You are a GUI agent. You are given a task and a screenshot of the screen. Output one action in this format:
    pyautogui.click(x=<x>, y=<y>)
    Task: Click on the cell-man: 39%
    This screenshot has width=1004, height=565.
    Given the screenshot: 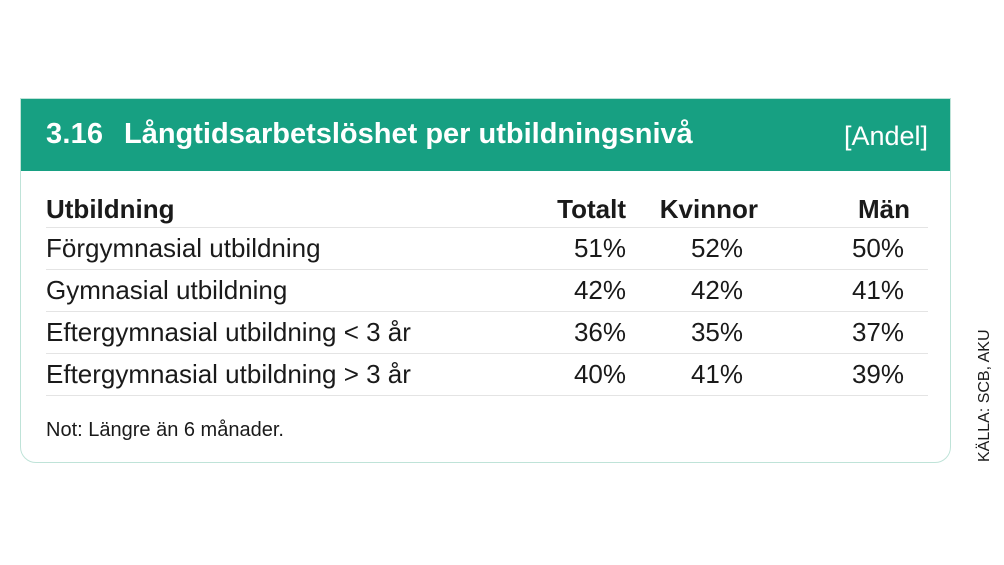 What is the action you would take?
    pyautogui.click(x=859, y=374)
    